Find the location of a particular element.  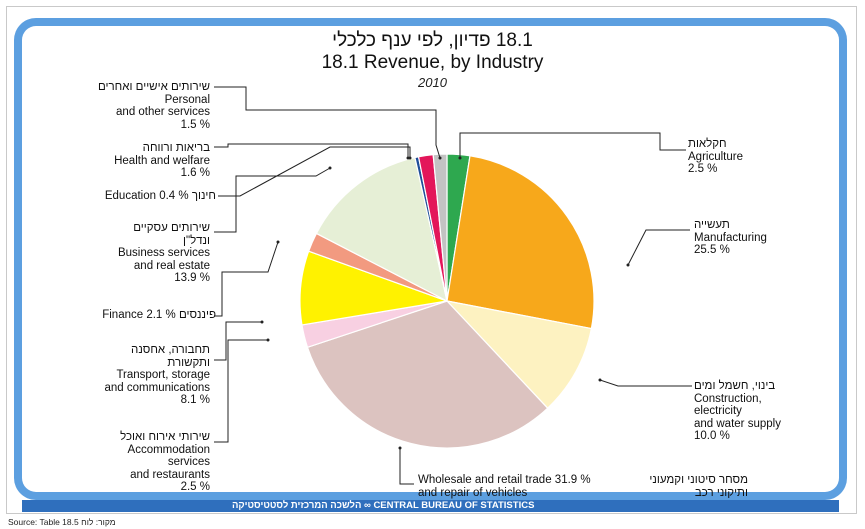

leader-dot-business is located at coordinates (330, 168).